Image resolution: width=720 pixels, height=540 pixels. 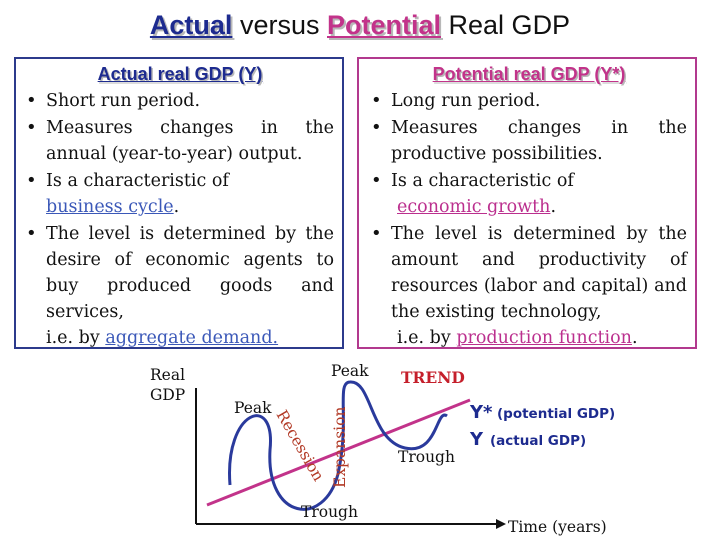 I want to click on title-rest: Real GDP, so click(x=509, y=25).